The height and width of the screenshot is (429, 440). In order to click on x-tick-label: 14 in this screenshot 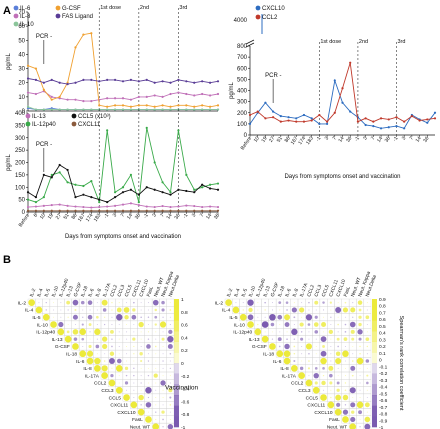, I will do `click(419, 140)`.